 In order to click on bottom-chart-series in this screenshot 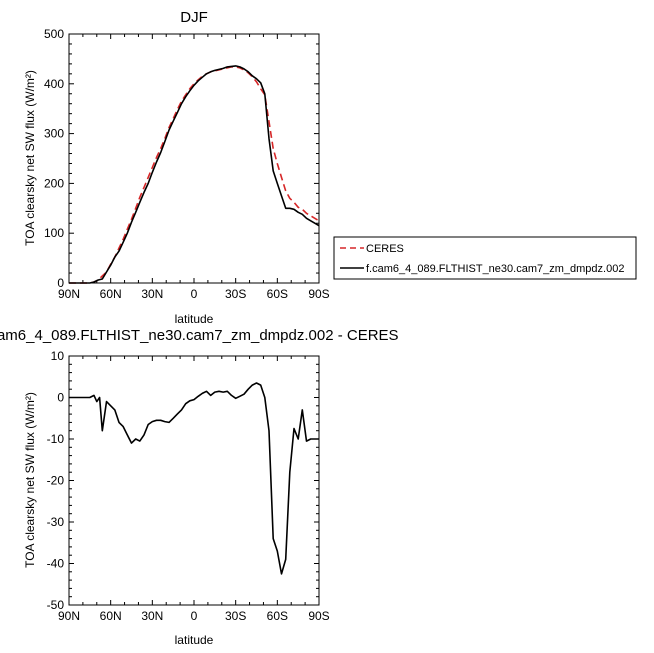, I will do `click(194, 478)`.